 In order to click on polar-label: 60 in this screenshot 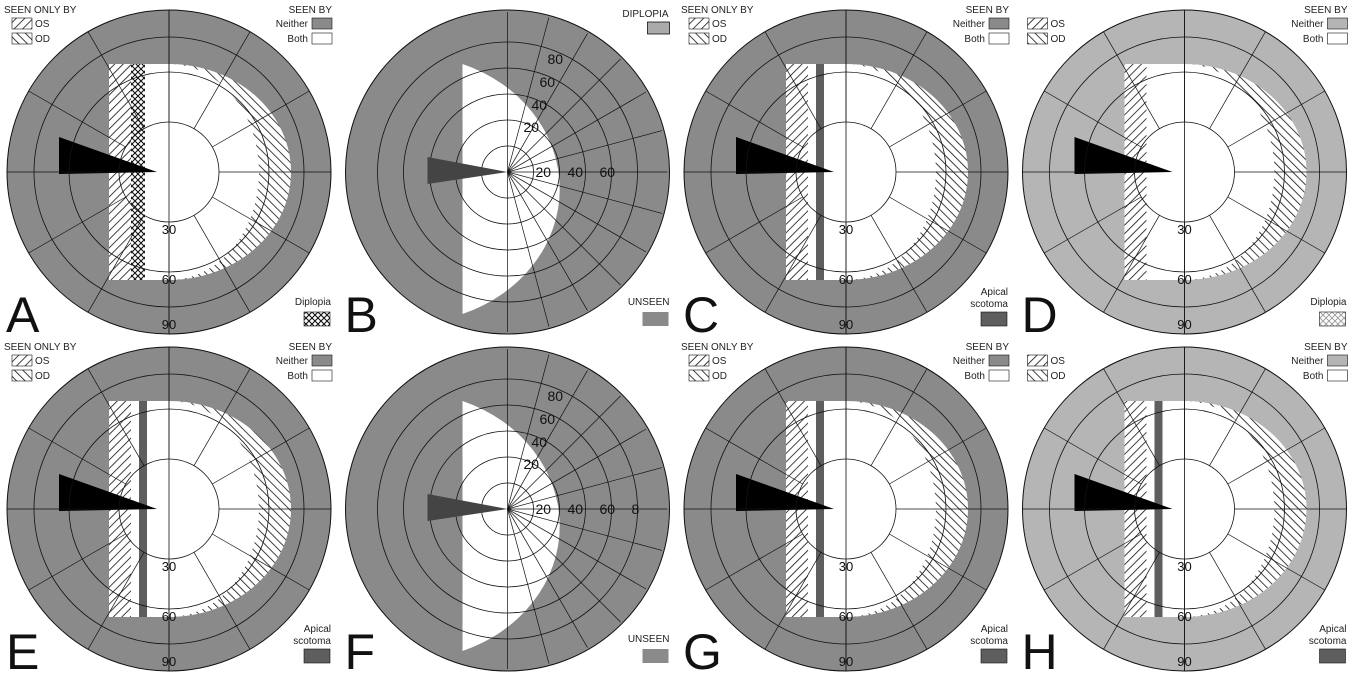, I will do `click(548, 82)`.